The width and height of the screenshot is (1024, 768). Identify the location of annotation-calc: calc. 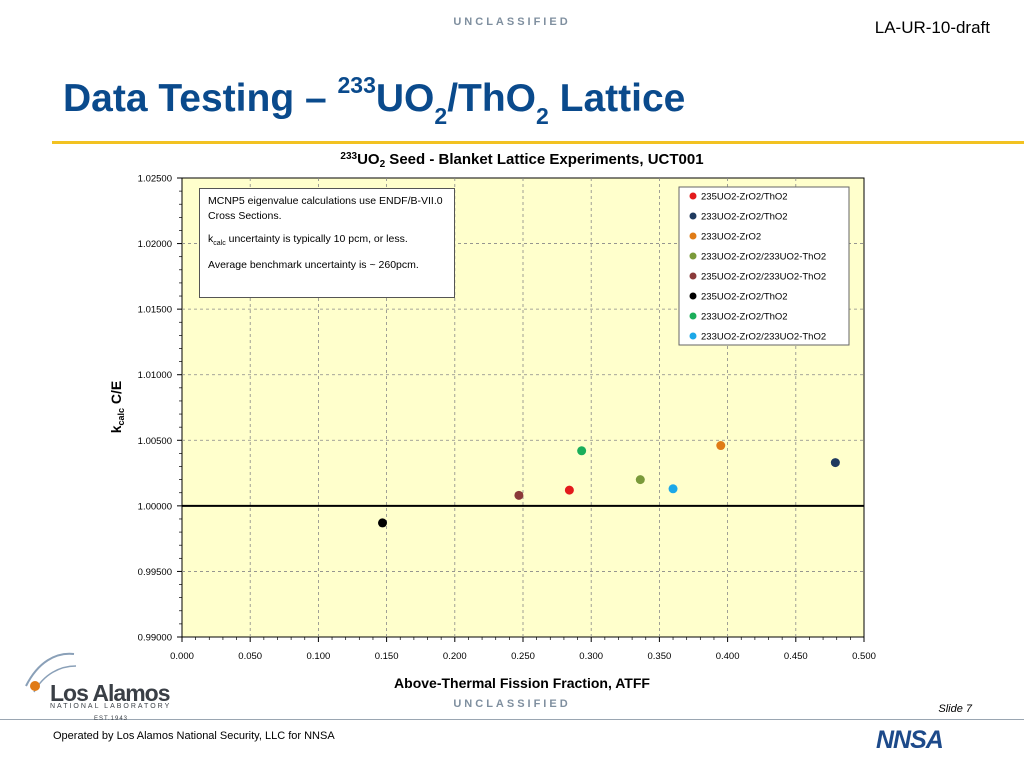
(219, 244).